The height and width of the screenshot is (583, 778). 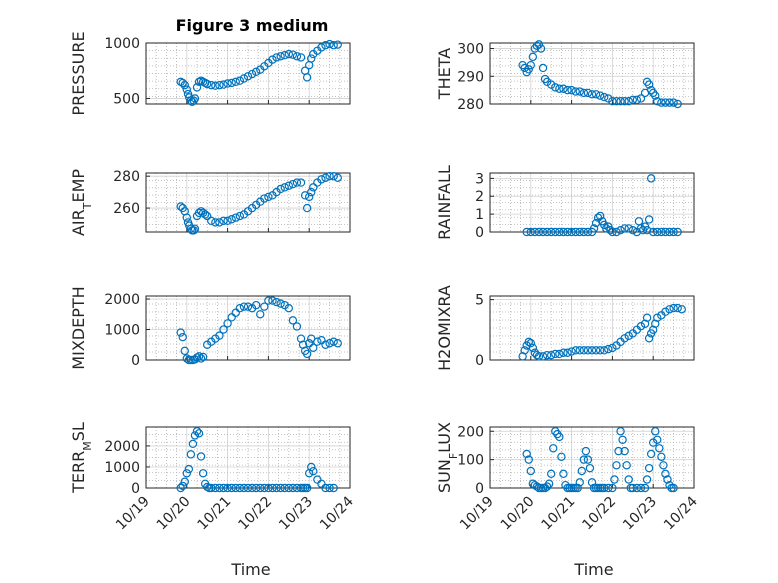 I want to click on y-tick-label: 280, so click(x=470, y=105).